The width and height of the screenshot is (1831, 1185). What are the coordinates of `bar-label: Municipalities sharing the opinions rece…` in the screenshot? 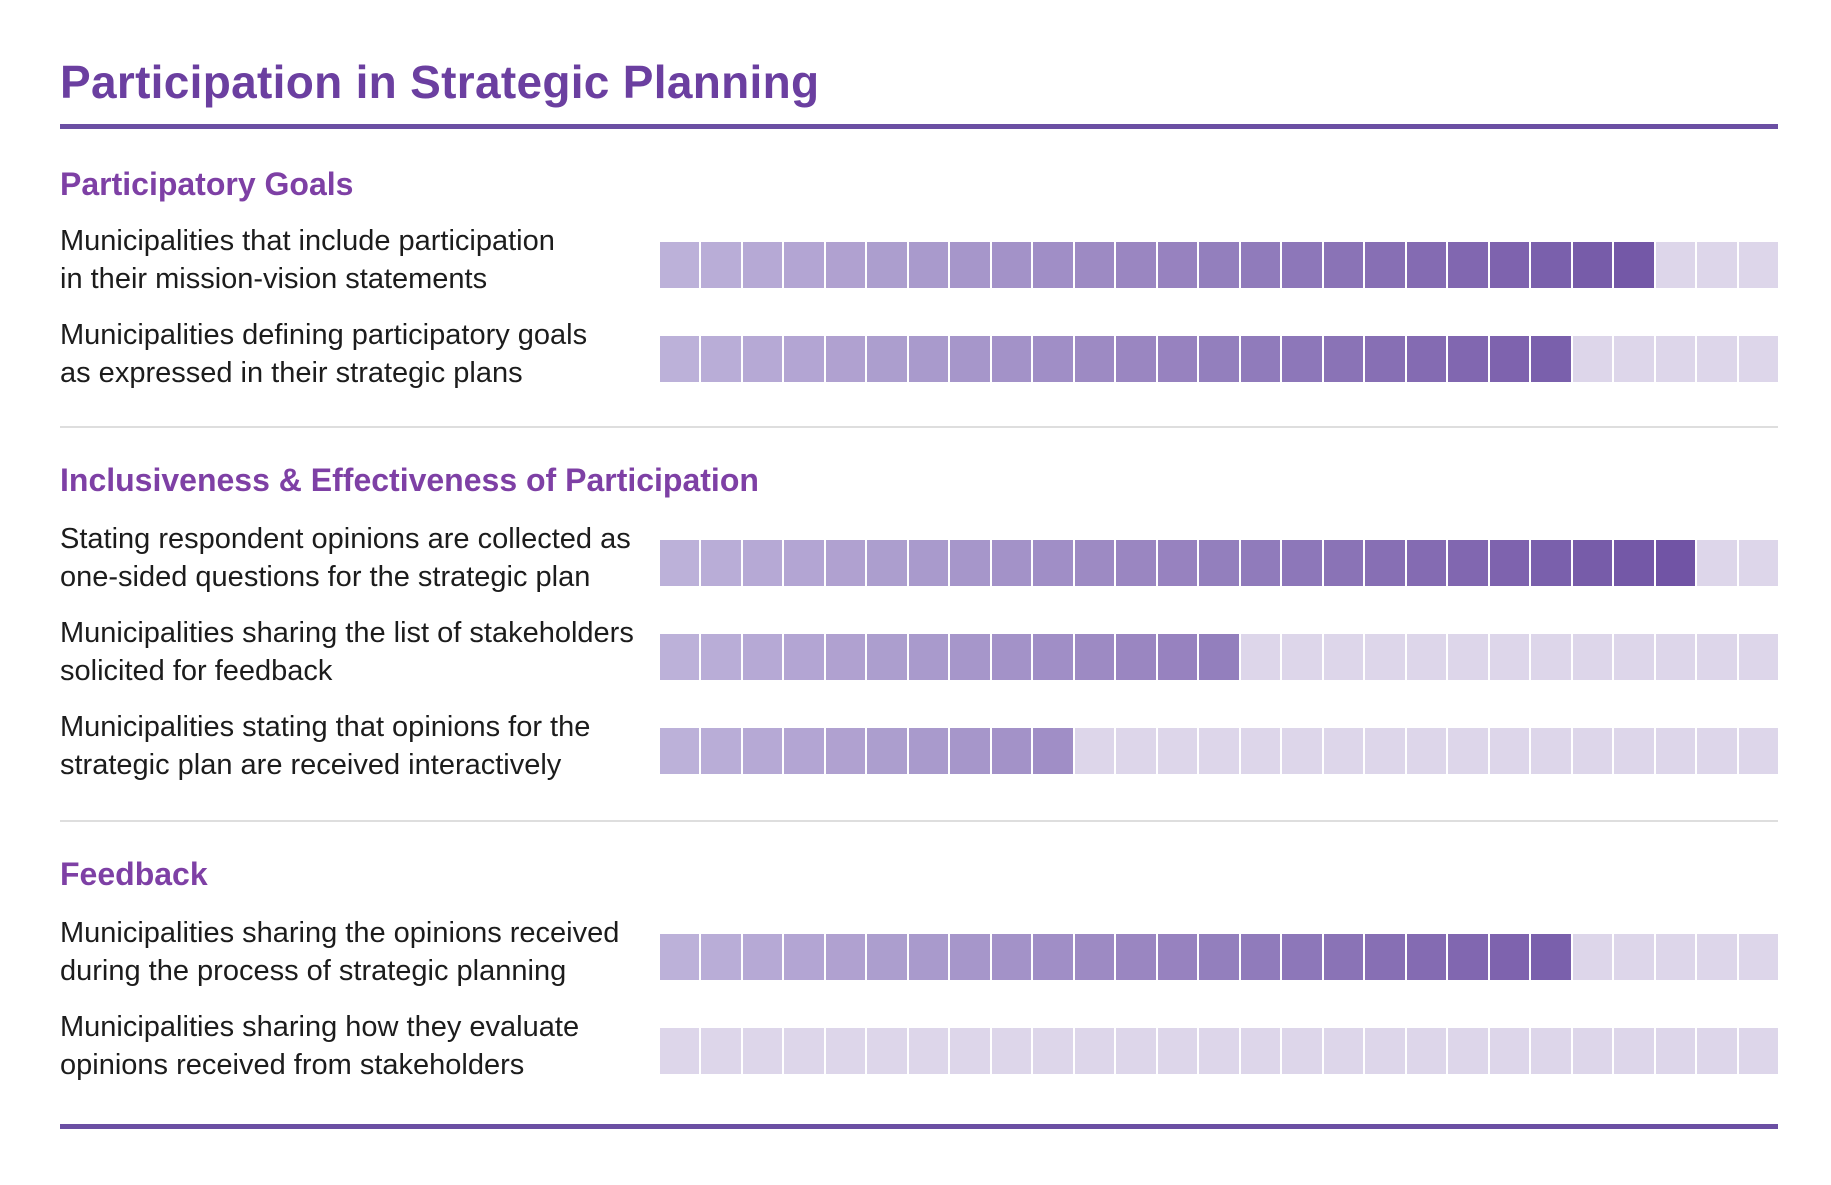 It's located at (340, 952).